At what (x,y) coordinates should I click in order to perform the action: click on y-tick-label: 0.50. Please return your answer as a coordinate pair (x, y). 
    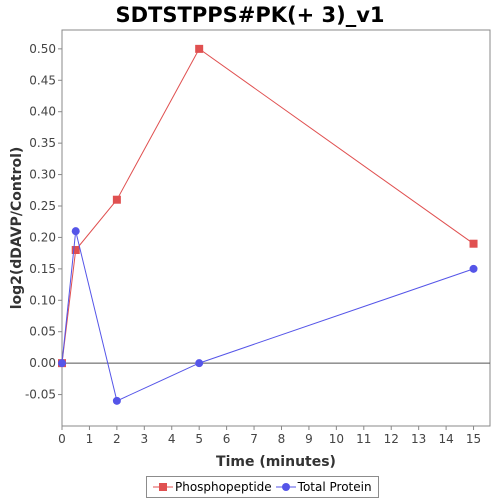
    Looking at the image, I should click on (42, 49).